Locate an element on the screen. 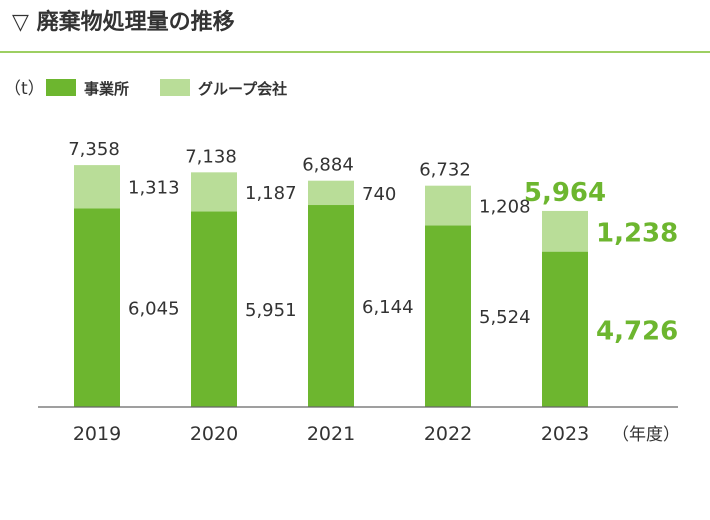 The image size is (710, 520). x-tick-label: 2019 is located at coordinates (97, 434).